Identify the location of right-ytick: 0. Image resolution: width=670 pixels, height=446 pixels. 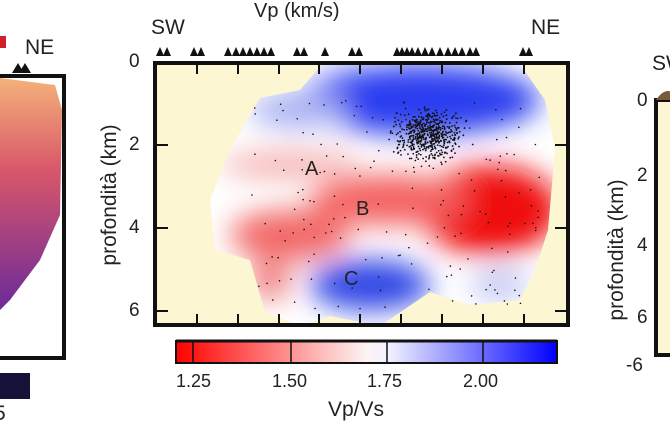
(642, 100).